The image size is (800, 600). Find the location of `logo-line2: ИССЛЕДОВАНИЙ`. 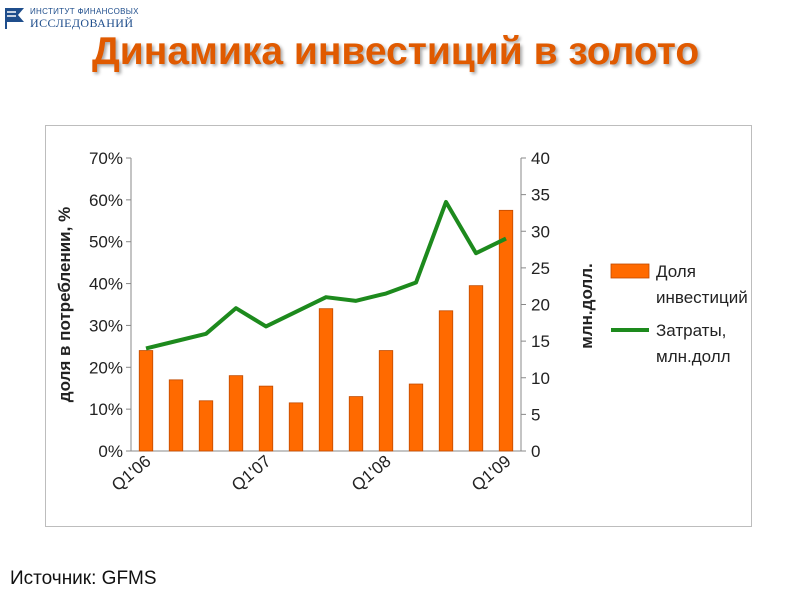

logo-line2: ИССЛЕДОВАНИЙ is located at coordinates (82, 23).